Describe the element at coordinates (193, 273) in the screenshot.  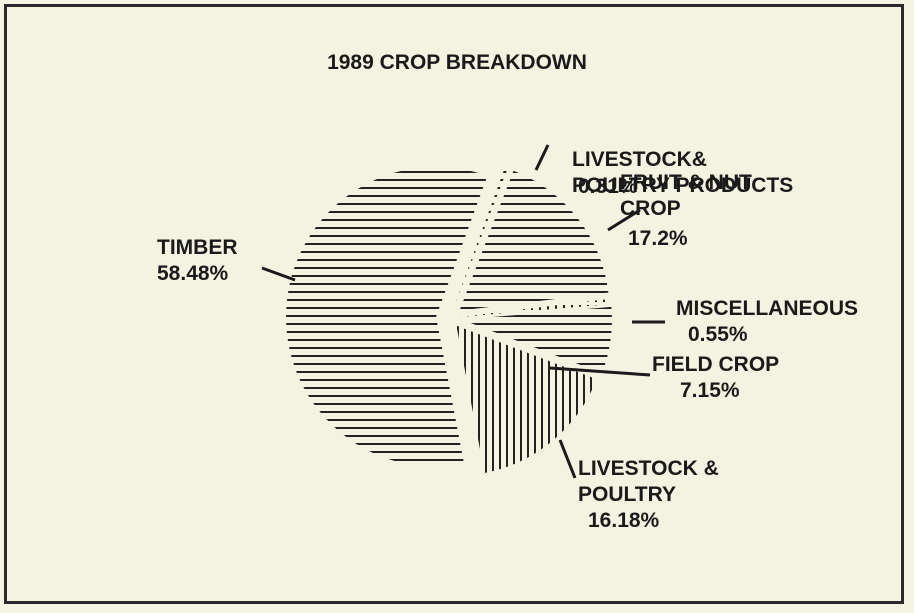
I see `value-label: 58.48%` at that location.